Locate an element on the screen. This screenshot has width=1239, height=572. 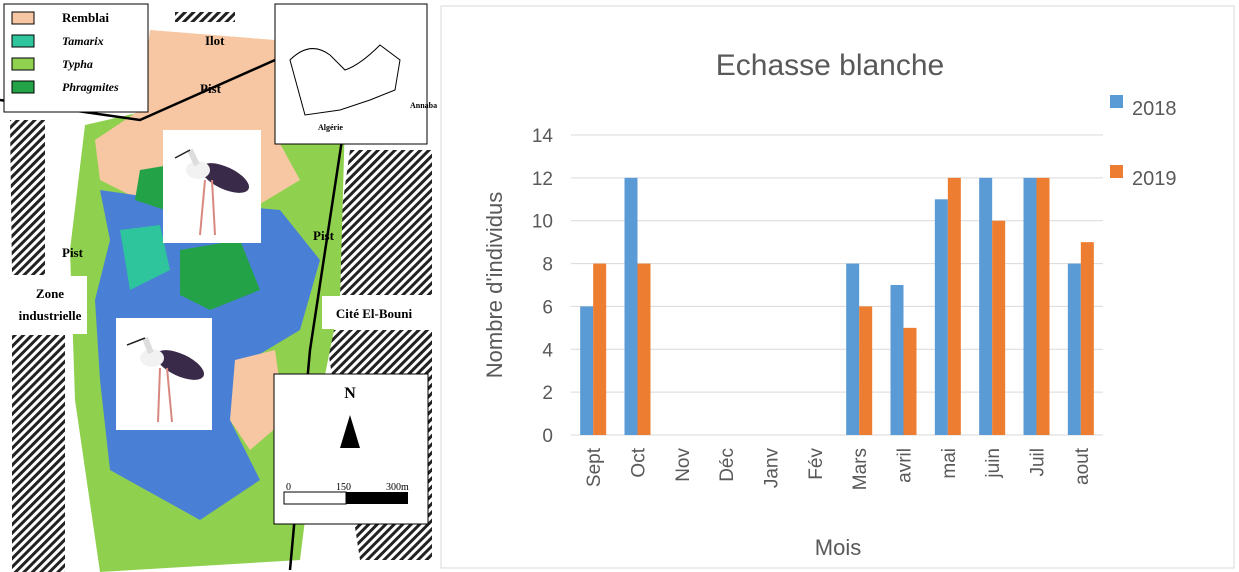
chart-title: Echasse blanche is located at coordinates (830, 65).